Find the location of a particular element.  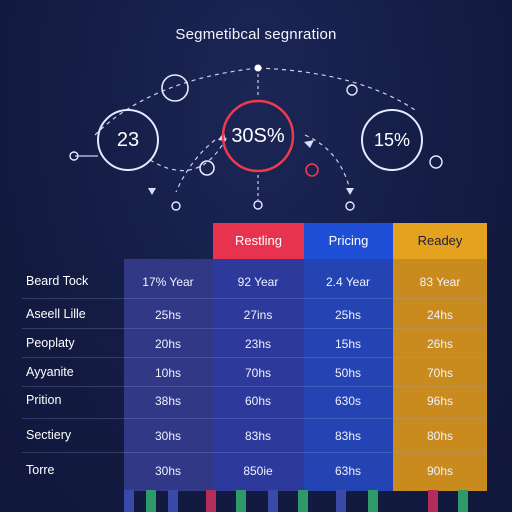

arc-left-top is located at coordinates (176, 101).